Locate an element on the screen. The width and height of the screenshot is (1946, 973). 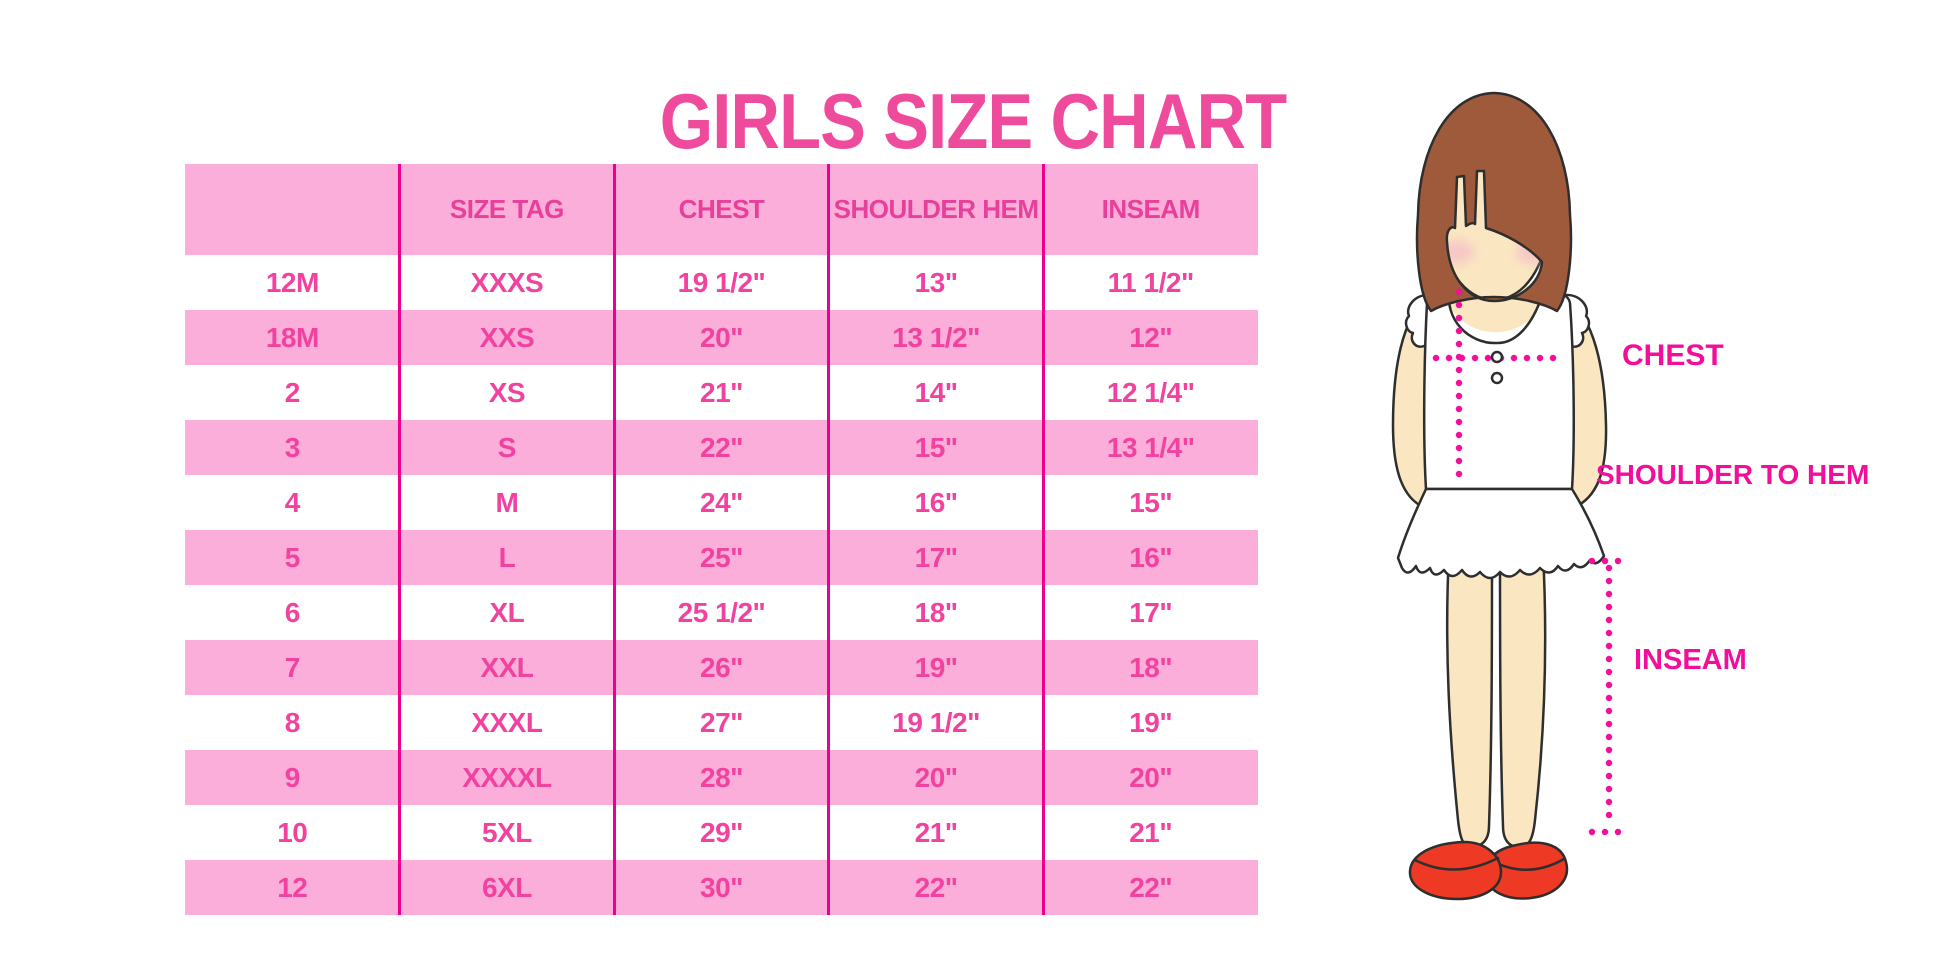
table-row: 4 M 24" 16" 15" is located at coordinates (721, 502).